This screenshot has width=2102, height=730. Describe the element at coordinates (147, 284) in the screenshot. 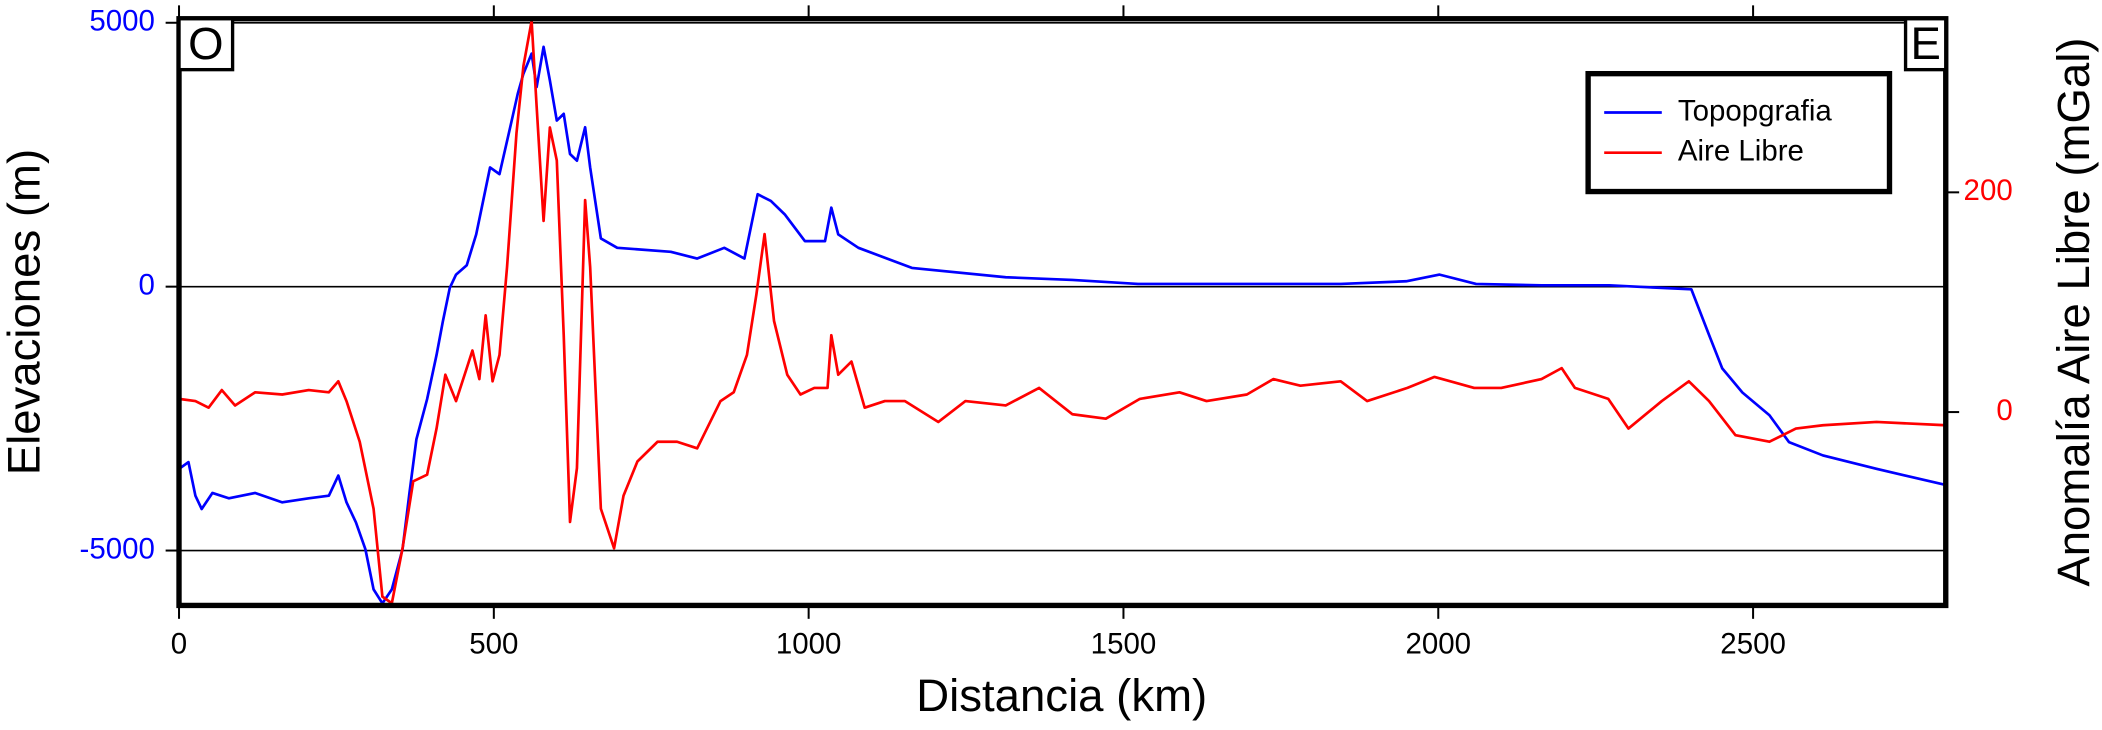

I see `y-tick-label: 0` at that location.